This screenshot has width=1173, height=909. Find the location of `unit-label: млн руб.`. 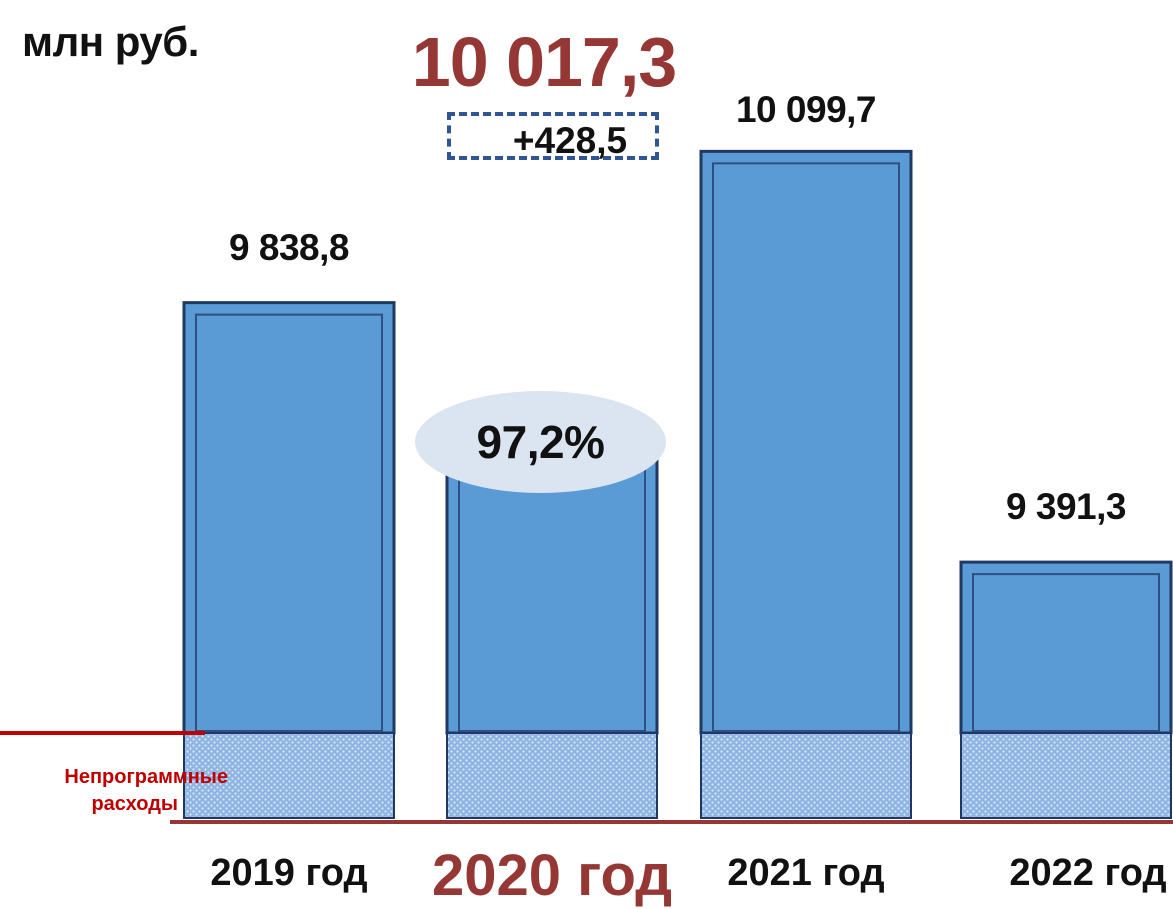

unit-label: млн руб. is located at coordinates (110, 41).